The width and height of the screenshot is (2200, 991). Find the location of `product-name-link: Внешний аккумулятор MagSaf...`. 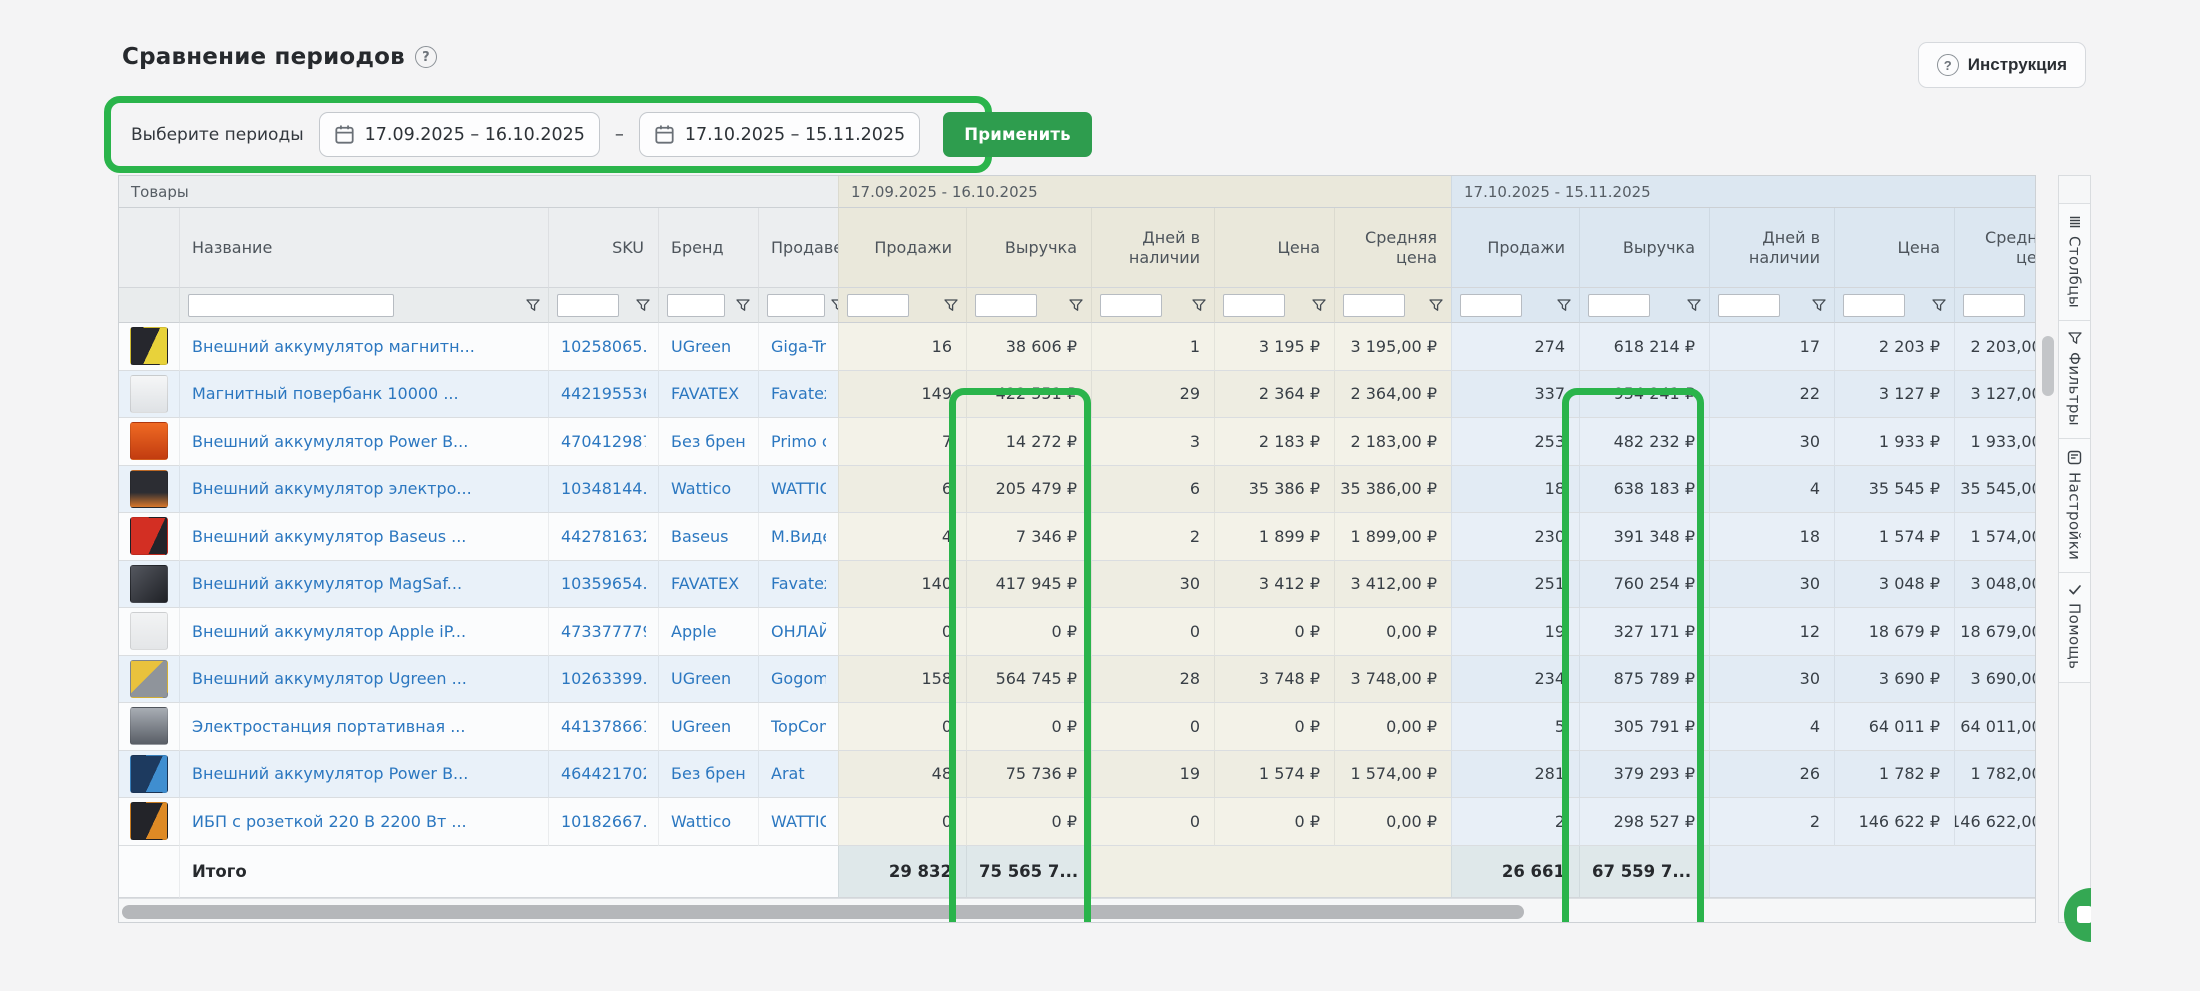

product-name-link: Внешний аккумулятор MagSaf... is located at coordinates (327, 584).